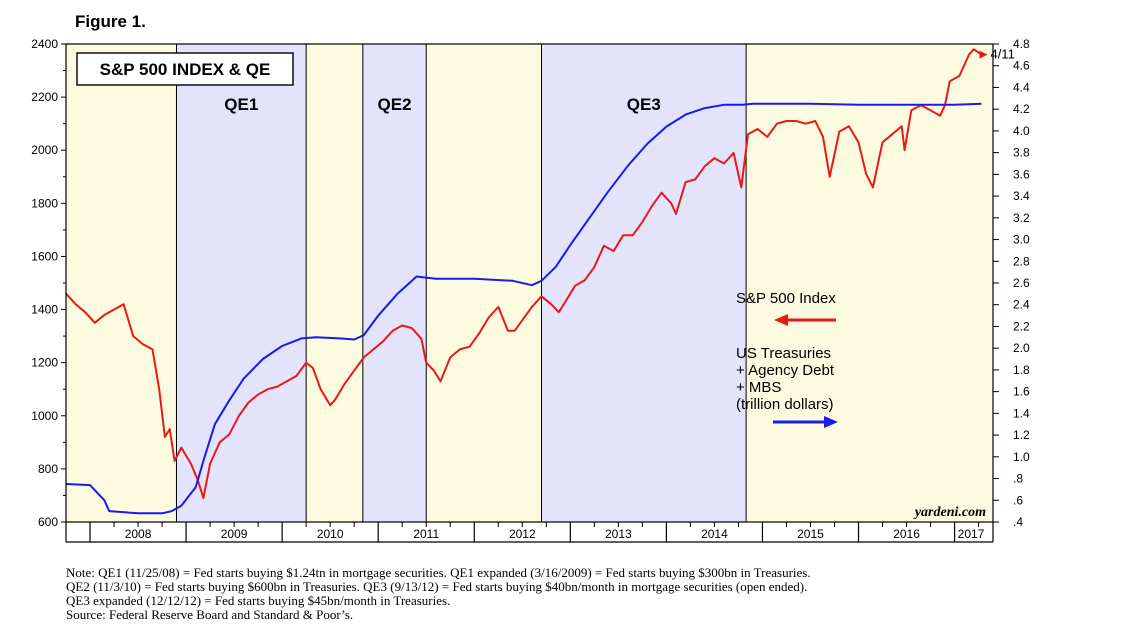 The image size is (1138, 637). What do you see at coordinates (781, 320) in the screenshot?
I see `left-arrow-icon` at bounding box center [781, 320].